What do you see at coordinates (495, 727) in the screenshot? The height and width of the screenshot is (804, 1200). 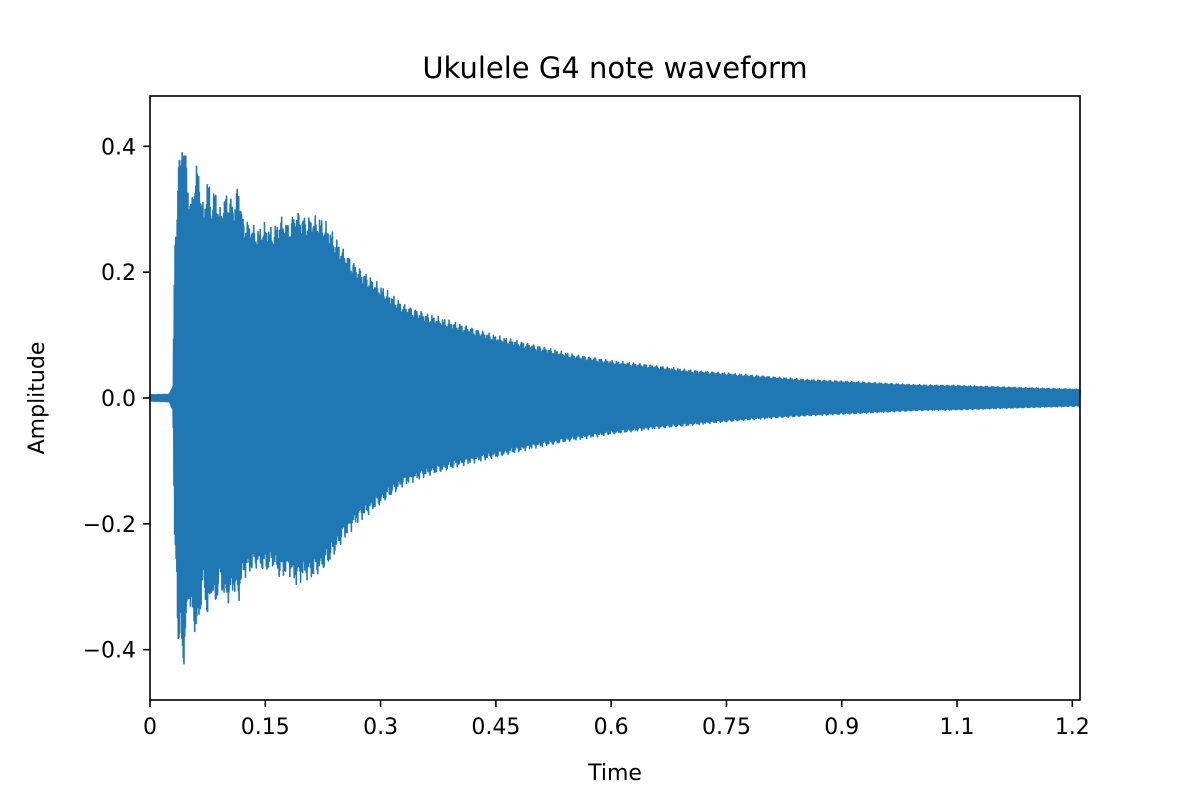 I see `x-tick-label: 0.45` at bounding box center [495, 727].